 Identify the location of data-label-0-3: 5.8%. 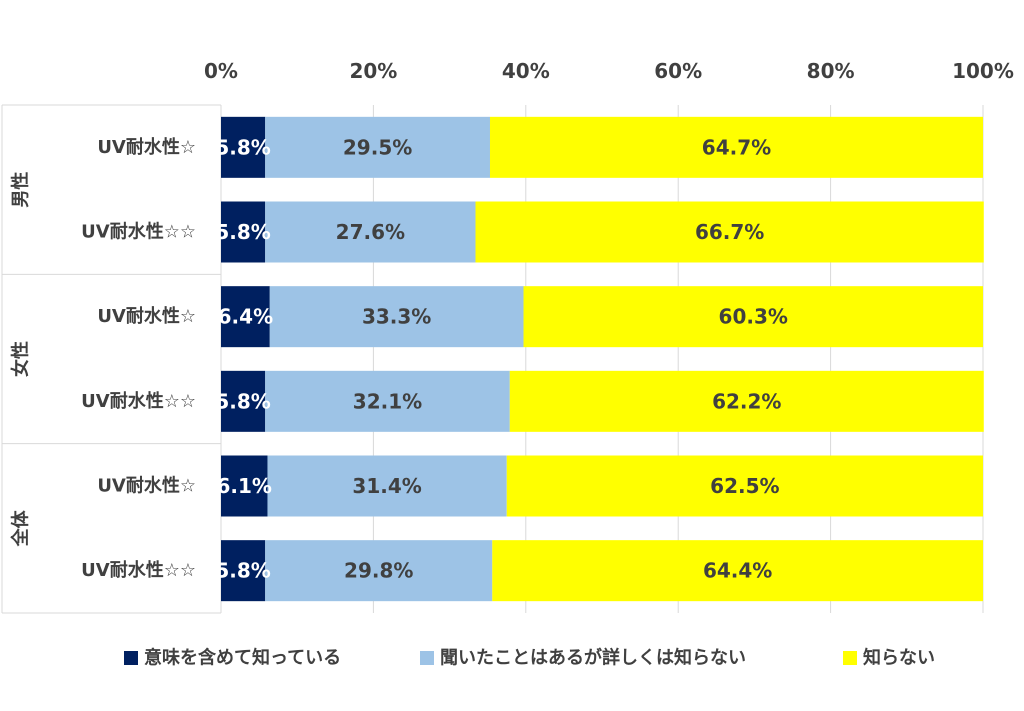
(242, 401).